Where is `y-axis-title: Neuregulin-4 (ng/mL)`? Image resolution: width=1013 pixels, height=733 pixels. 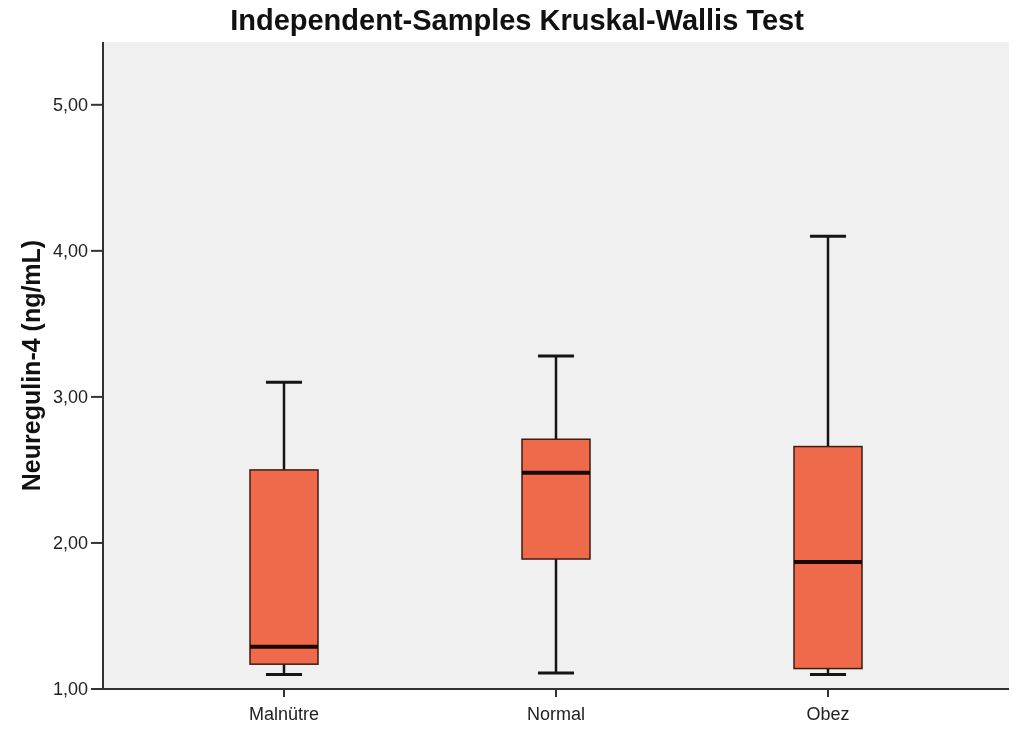 y-axis-title: Neuregulin-4 (ng/mL) is located at coordinates (31, 365).